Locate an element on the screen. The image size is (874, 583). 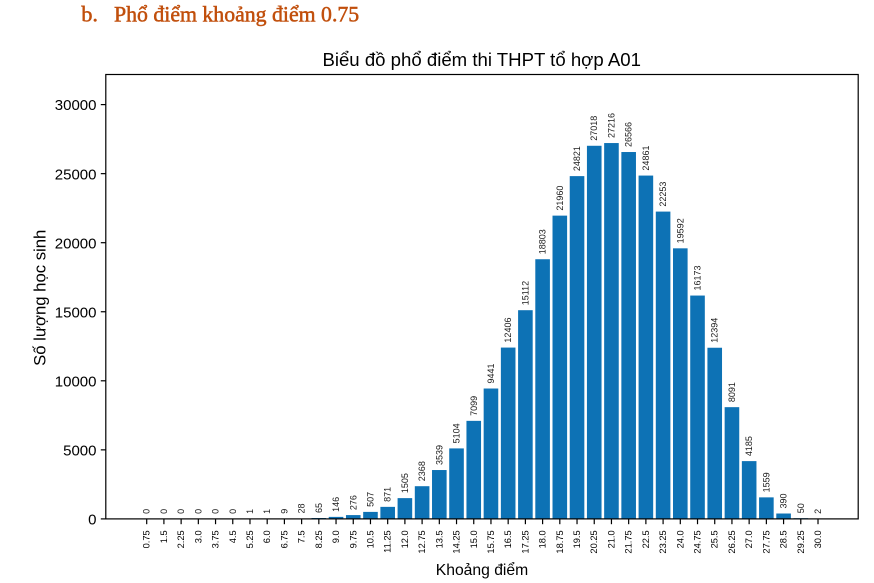
svg-text: 20.25 is located at coordinates (594, 541).